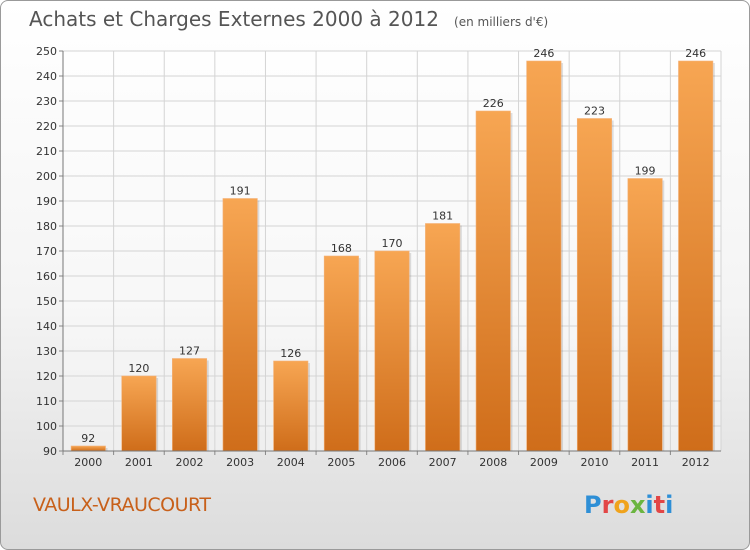 This screenshot has height=550, width=750. What do you see at coordinates (234, 19) in the screenshot?
I see `chart-title: Achats et Charges Externes 2000 à 2012` at bounding box center [234, 19].